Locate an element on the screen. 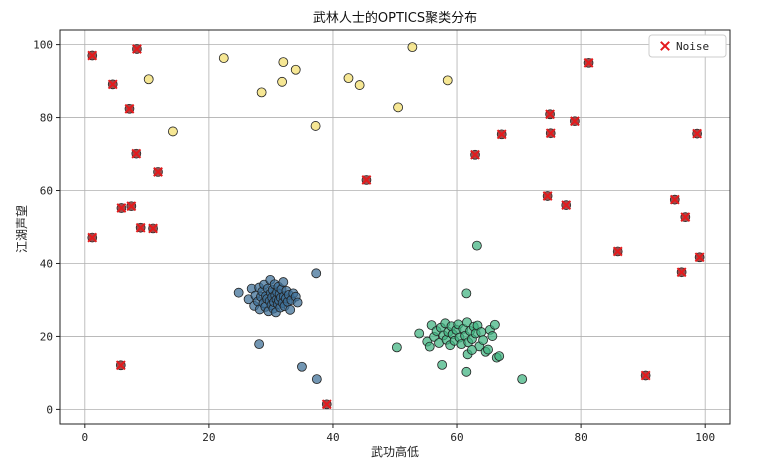 Image resolution: width=757 pixels, height=474 pixels. y-tick-label: 40 is located at coordinates (46, 263).